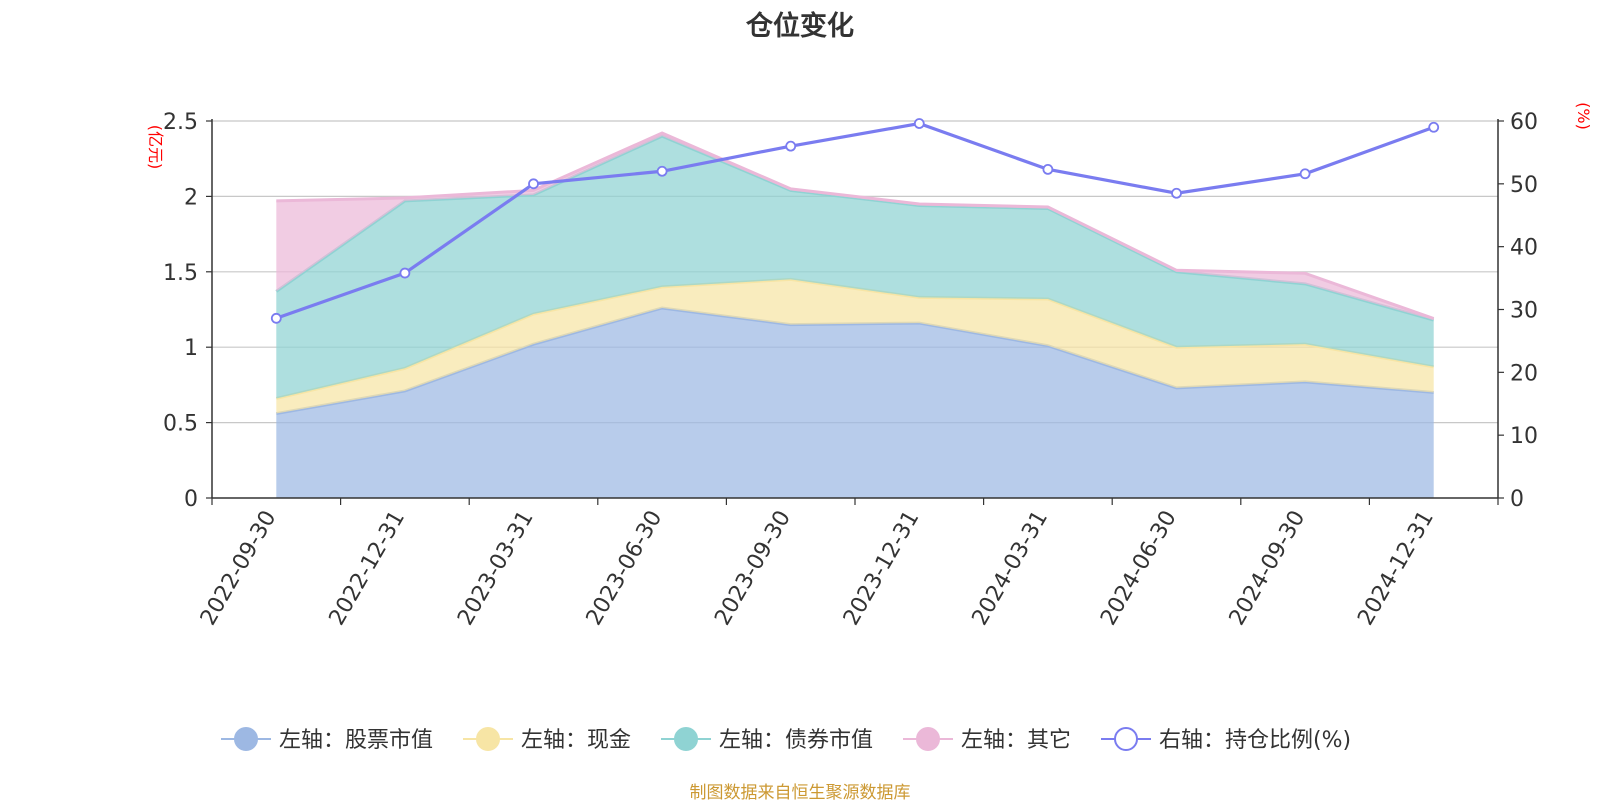 The width and height of the screenshot is (1600, 803). I want to click on right-tick-label: 10, so click(1524, 436).